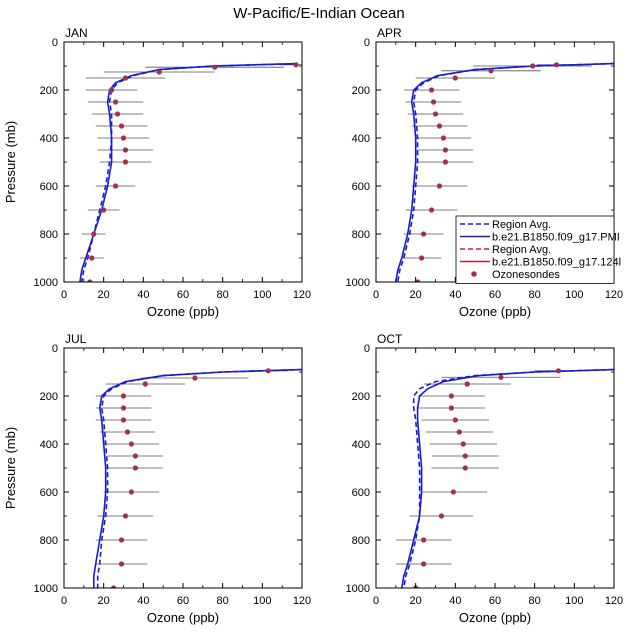  What do you see at coordinates (526, 275) in the screenshot?
I see `legend-entry-label: Ozonesondes` at bounding box center [526, 275].